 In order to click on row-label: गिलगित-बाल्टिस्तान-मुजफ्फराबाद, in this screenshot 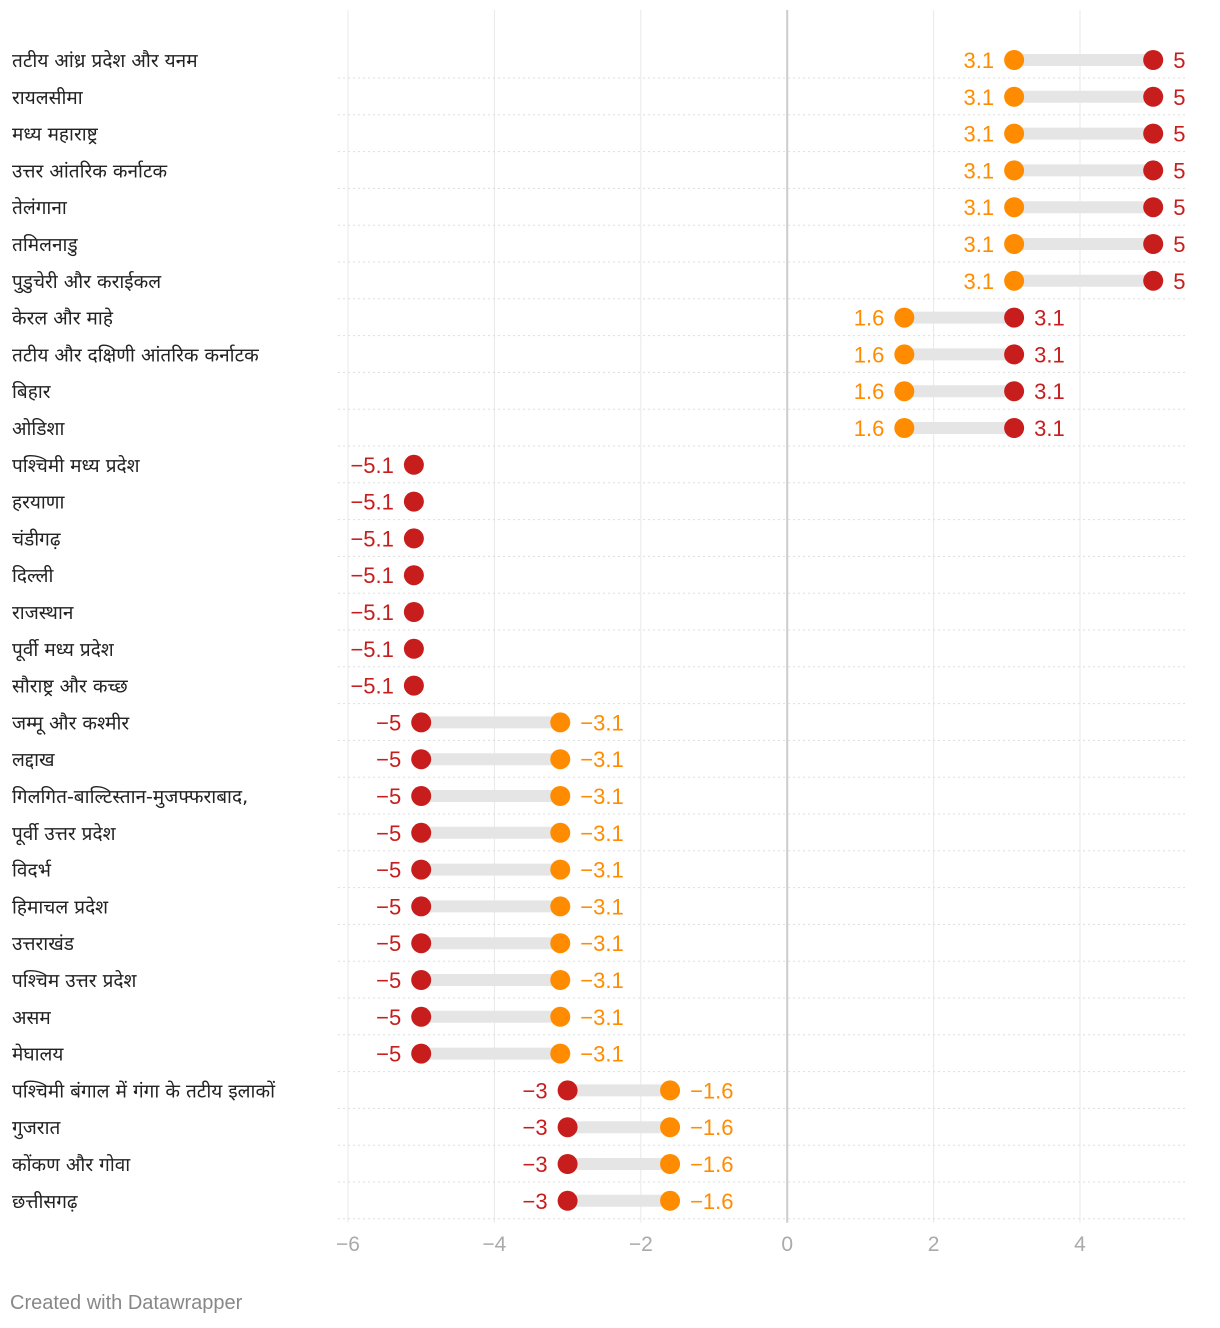, I will do `click(130, 797)`.